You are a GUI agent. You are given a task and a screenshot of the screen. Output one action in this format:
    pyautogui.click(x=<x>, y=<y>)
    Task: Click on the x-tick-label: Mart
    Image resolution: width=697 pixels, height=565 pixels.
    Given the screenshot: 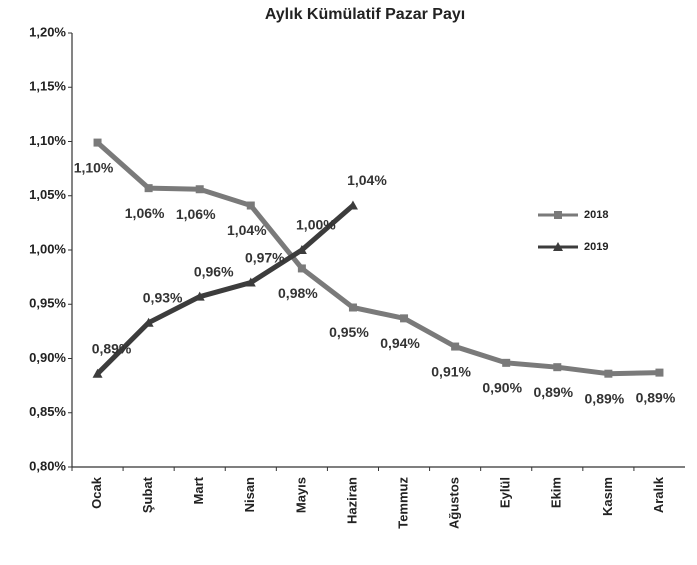 What is the action you would take?
    pyautogui.click(x=198, y=490)
    